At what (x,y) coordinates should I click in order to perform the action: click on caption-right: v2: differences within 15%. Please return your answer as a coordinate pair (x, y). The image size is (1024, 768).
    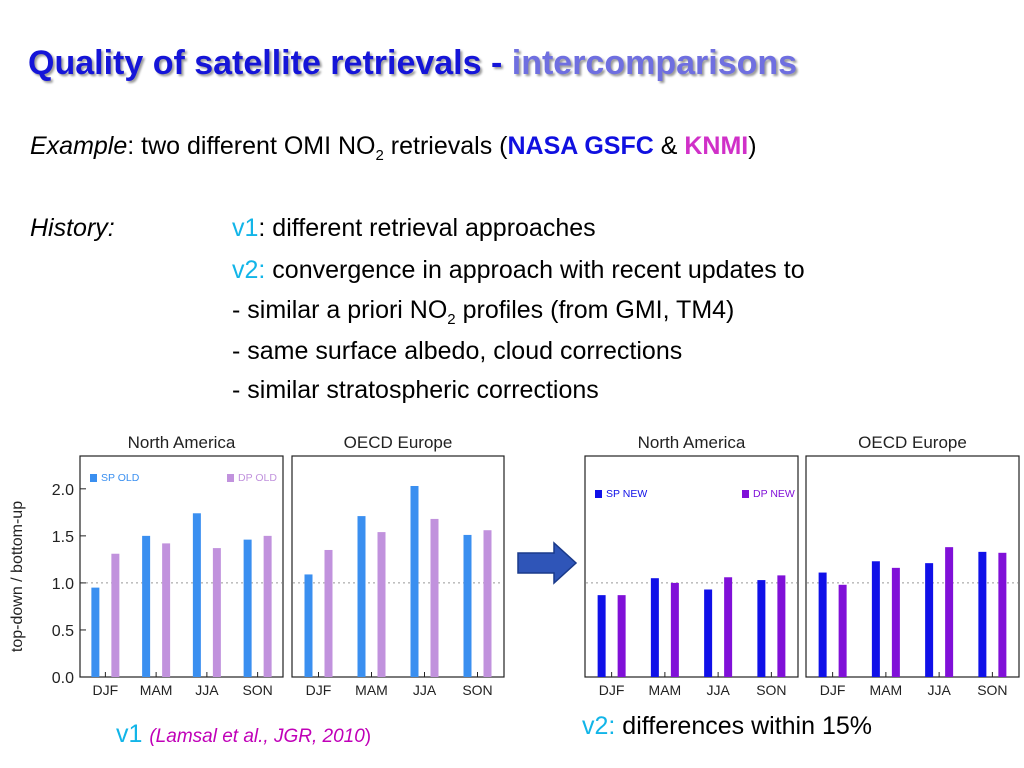
    Looking at the image, I should click on (727, 726).